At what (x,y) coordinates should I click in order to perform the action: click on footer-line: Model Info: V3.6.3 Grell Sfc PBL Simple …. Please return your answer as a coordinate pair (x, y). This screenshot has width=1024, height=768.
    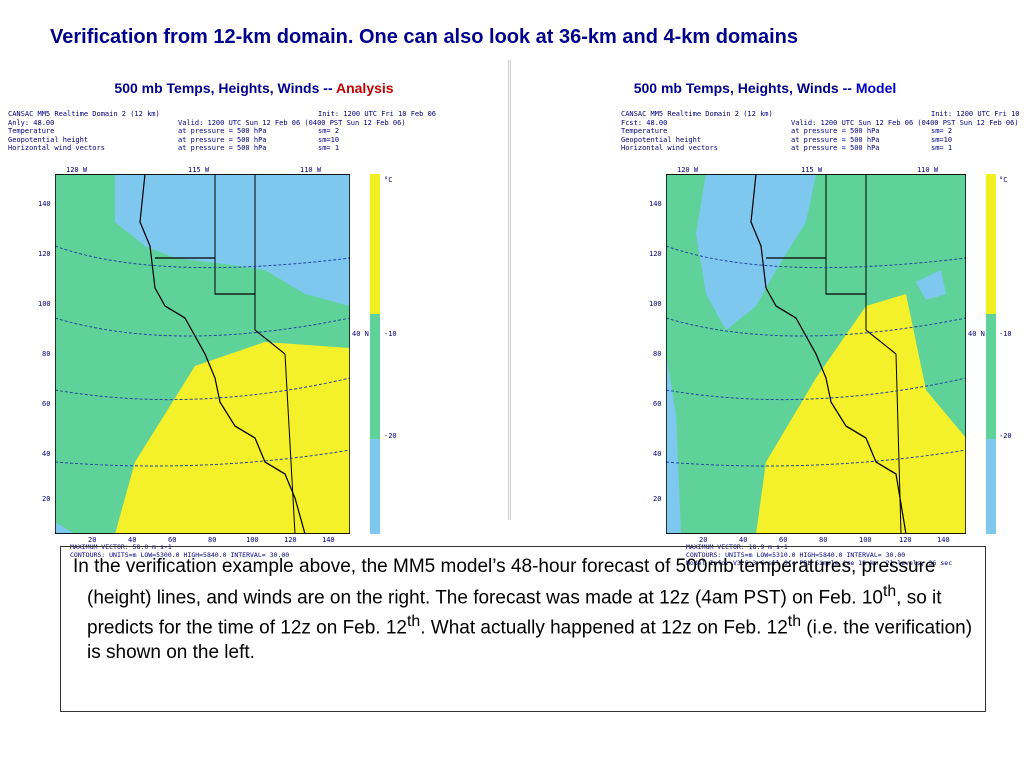
    Looking at the image, I should click on (819, 563).